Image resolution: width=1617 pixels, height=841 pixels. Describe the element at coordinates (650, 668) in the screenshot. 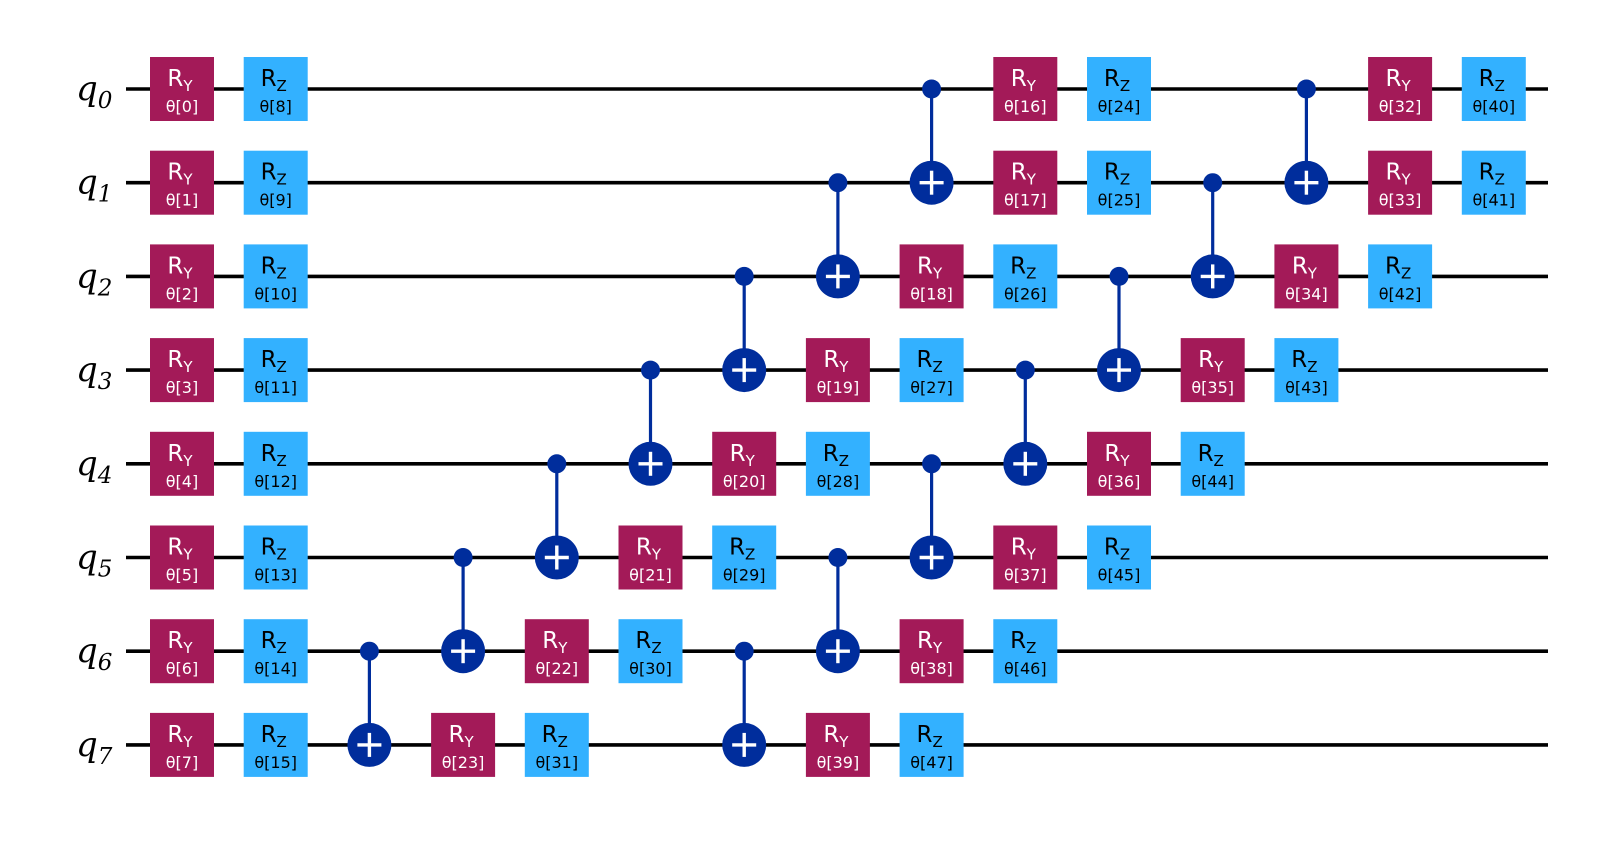

I see `gate-parameter: θ[30]` at that location.